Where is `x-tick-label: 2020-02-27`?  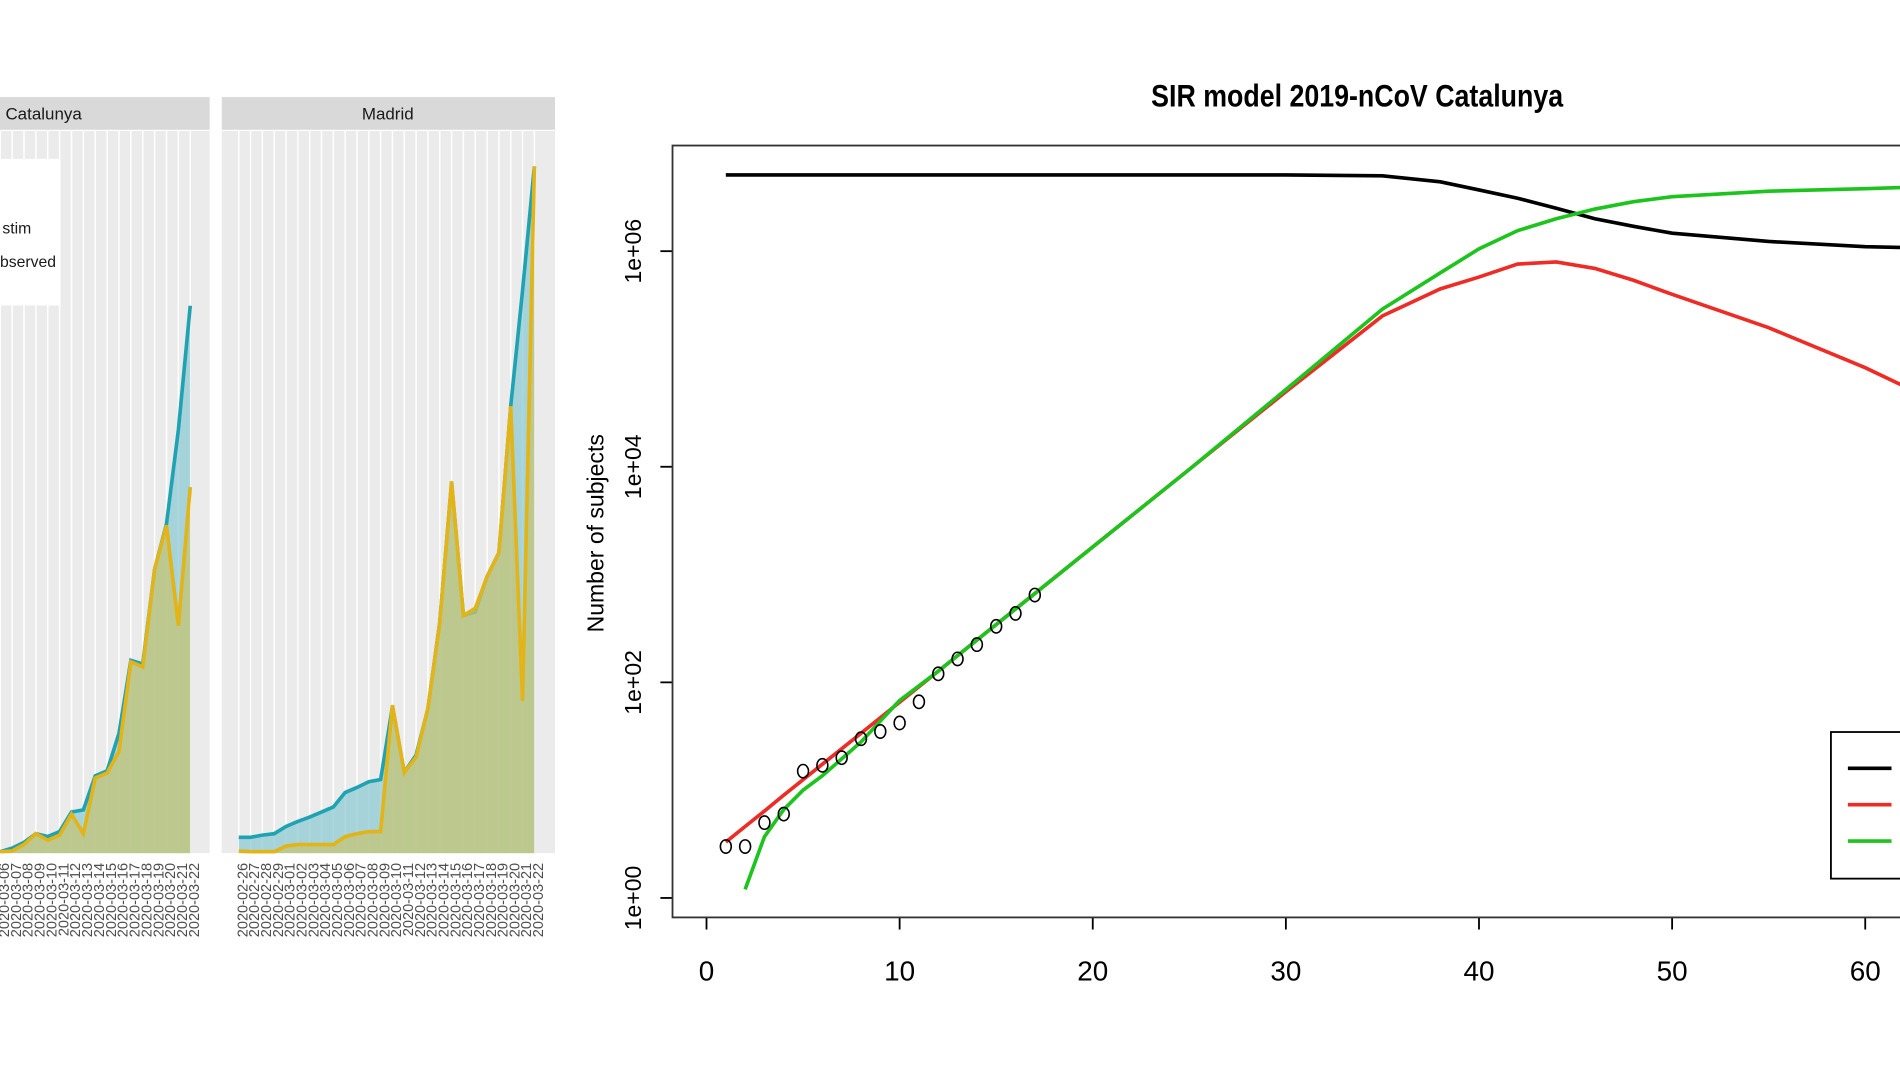 x-tick-label: 2020-02-27 is located at coordinates (255, 900).